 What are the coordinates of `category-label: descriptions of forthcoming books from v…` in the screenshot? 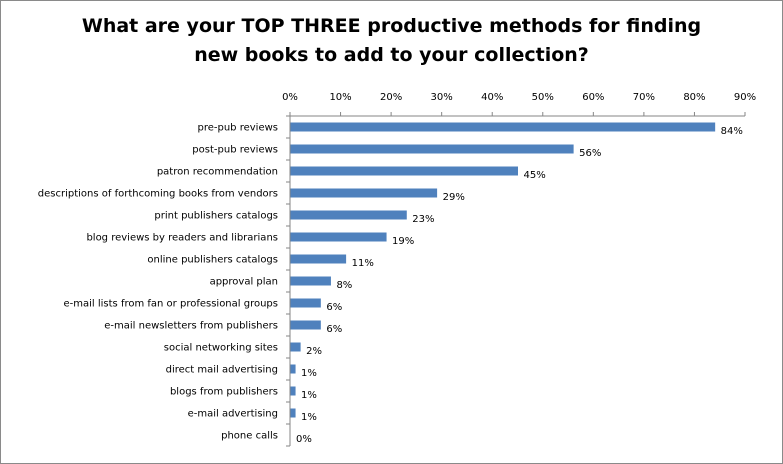 It's located at (158, 194).